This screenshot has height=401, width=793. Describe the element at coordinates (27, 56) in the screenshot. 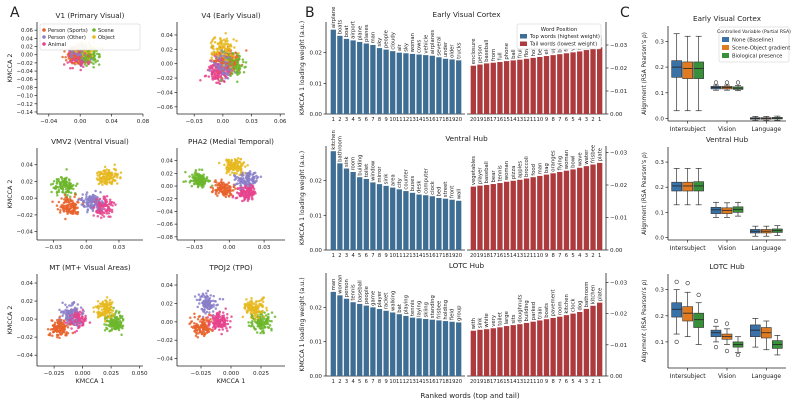

I see `y-tick-label: 0.00` at that location.